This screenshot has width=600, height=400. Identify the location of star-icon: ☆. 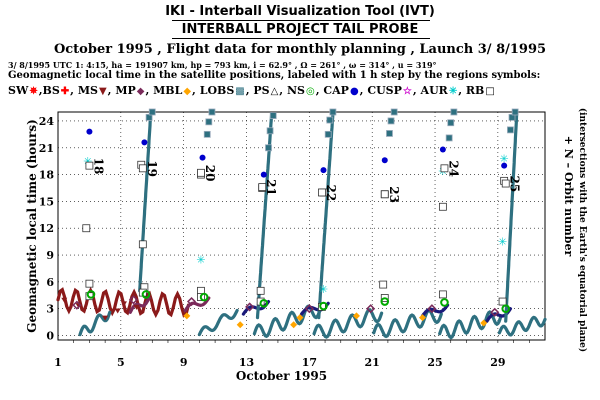
(407, 91).